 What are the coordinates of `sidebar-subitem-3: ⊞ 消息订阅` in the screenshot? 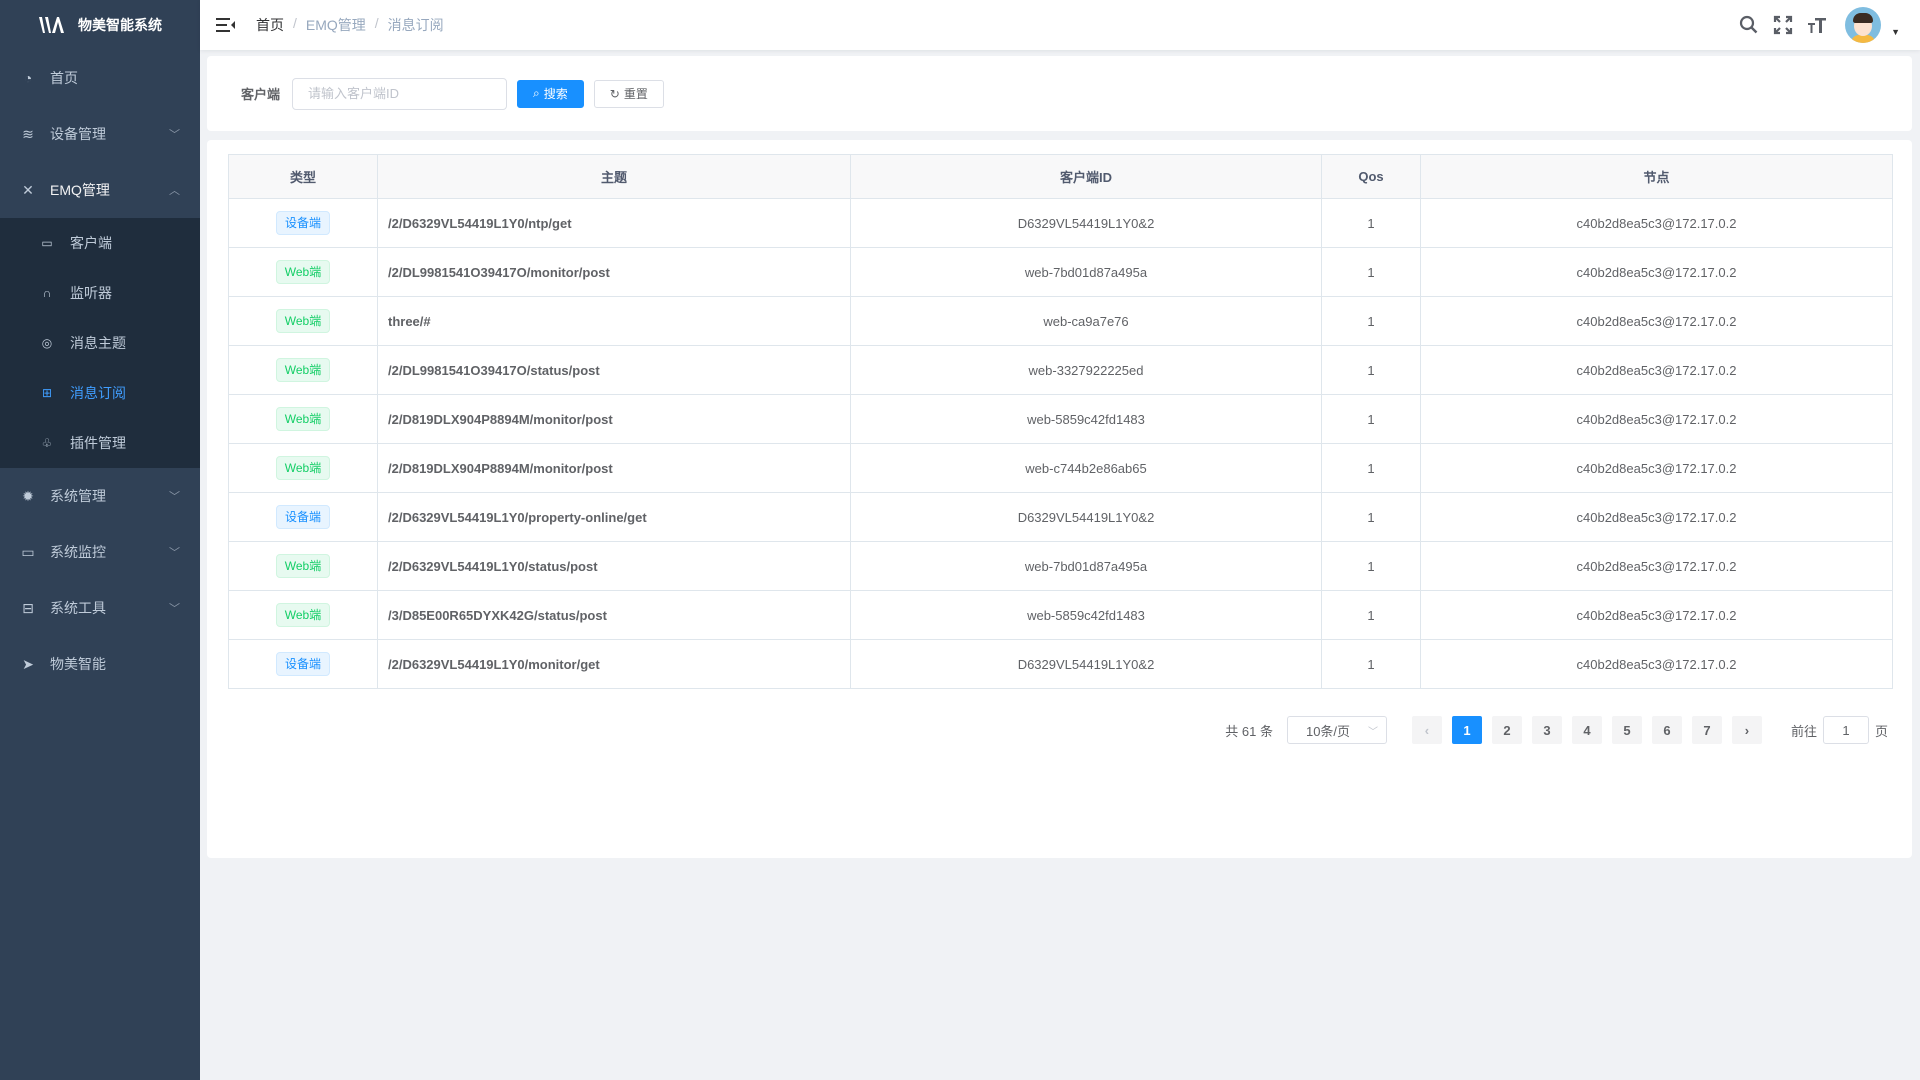 It's located at (100, 393).